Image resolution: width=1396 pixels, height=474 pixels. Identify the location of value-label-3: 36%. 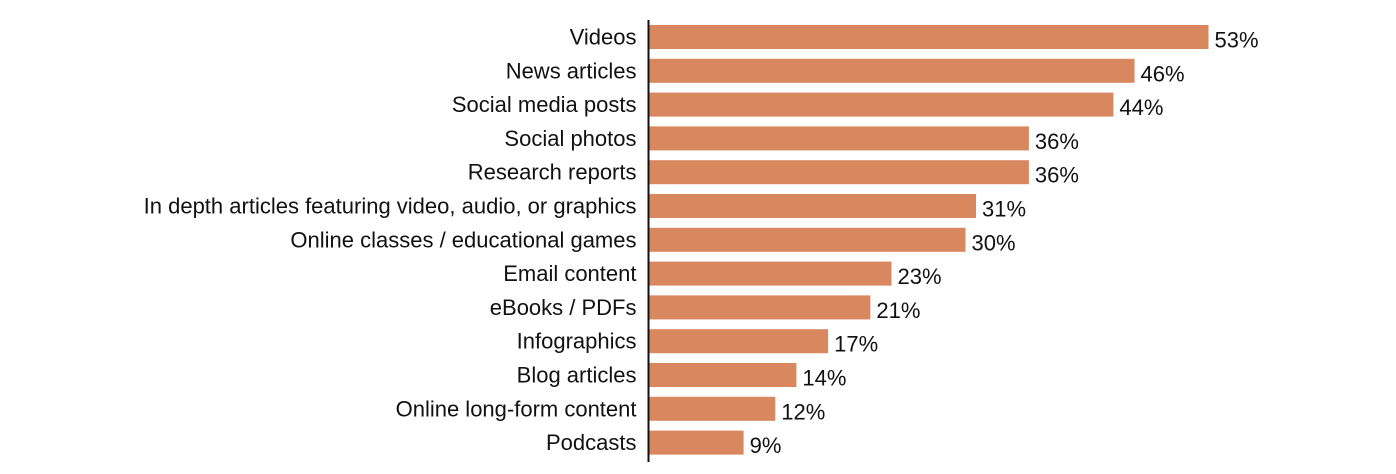
(1057, 141).